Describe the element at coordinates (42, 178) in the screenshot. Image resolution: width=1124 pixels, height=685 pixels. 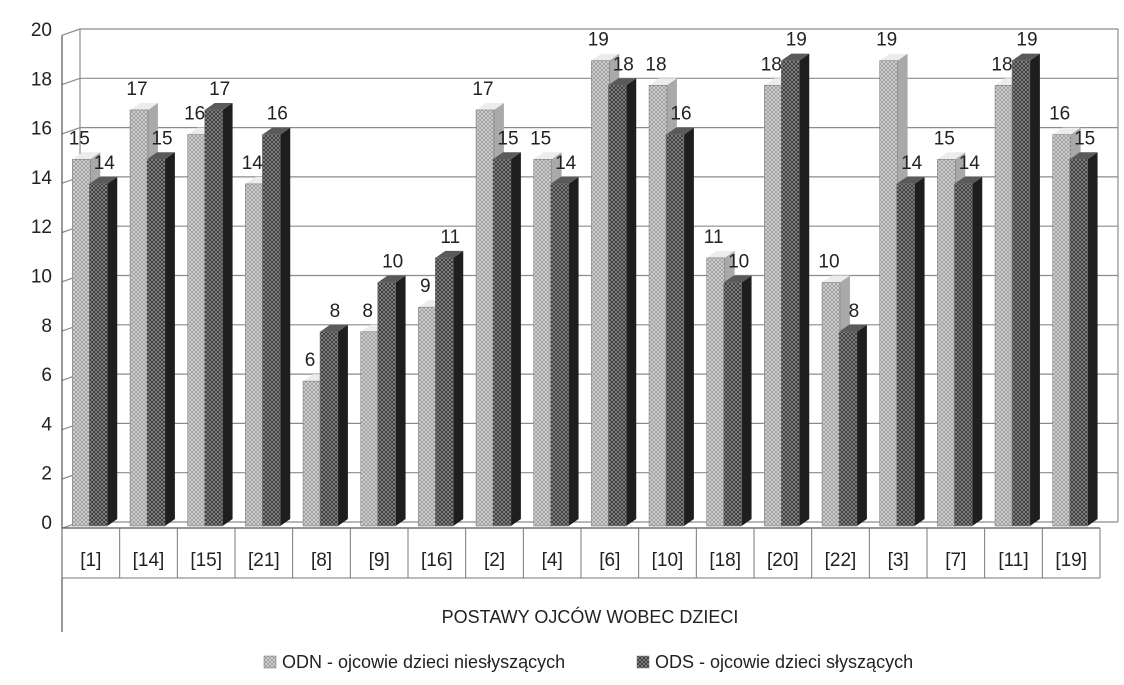
I see `y-tick-label: 14` at that location.